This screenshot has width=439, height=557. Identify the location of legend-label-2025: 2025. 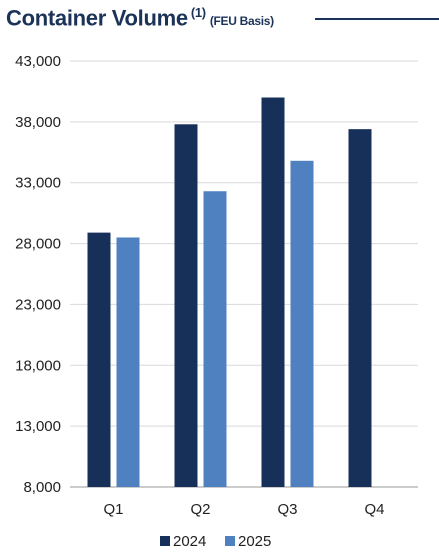
(254, 541).